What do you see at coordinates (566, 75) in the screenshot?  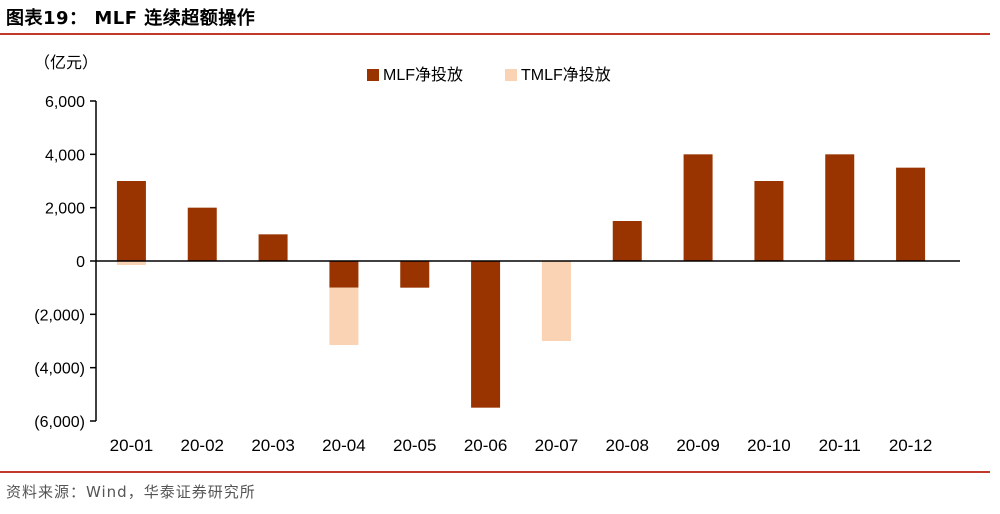 I see `legend-label-tmlf: TMLF净投放` at bounding box center [566, 75].